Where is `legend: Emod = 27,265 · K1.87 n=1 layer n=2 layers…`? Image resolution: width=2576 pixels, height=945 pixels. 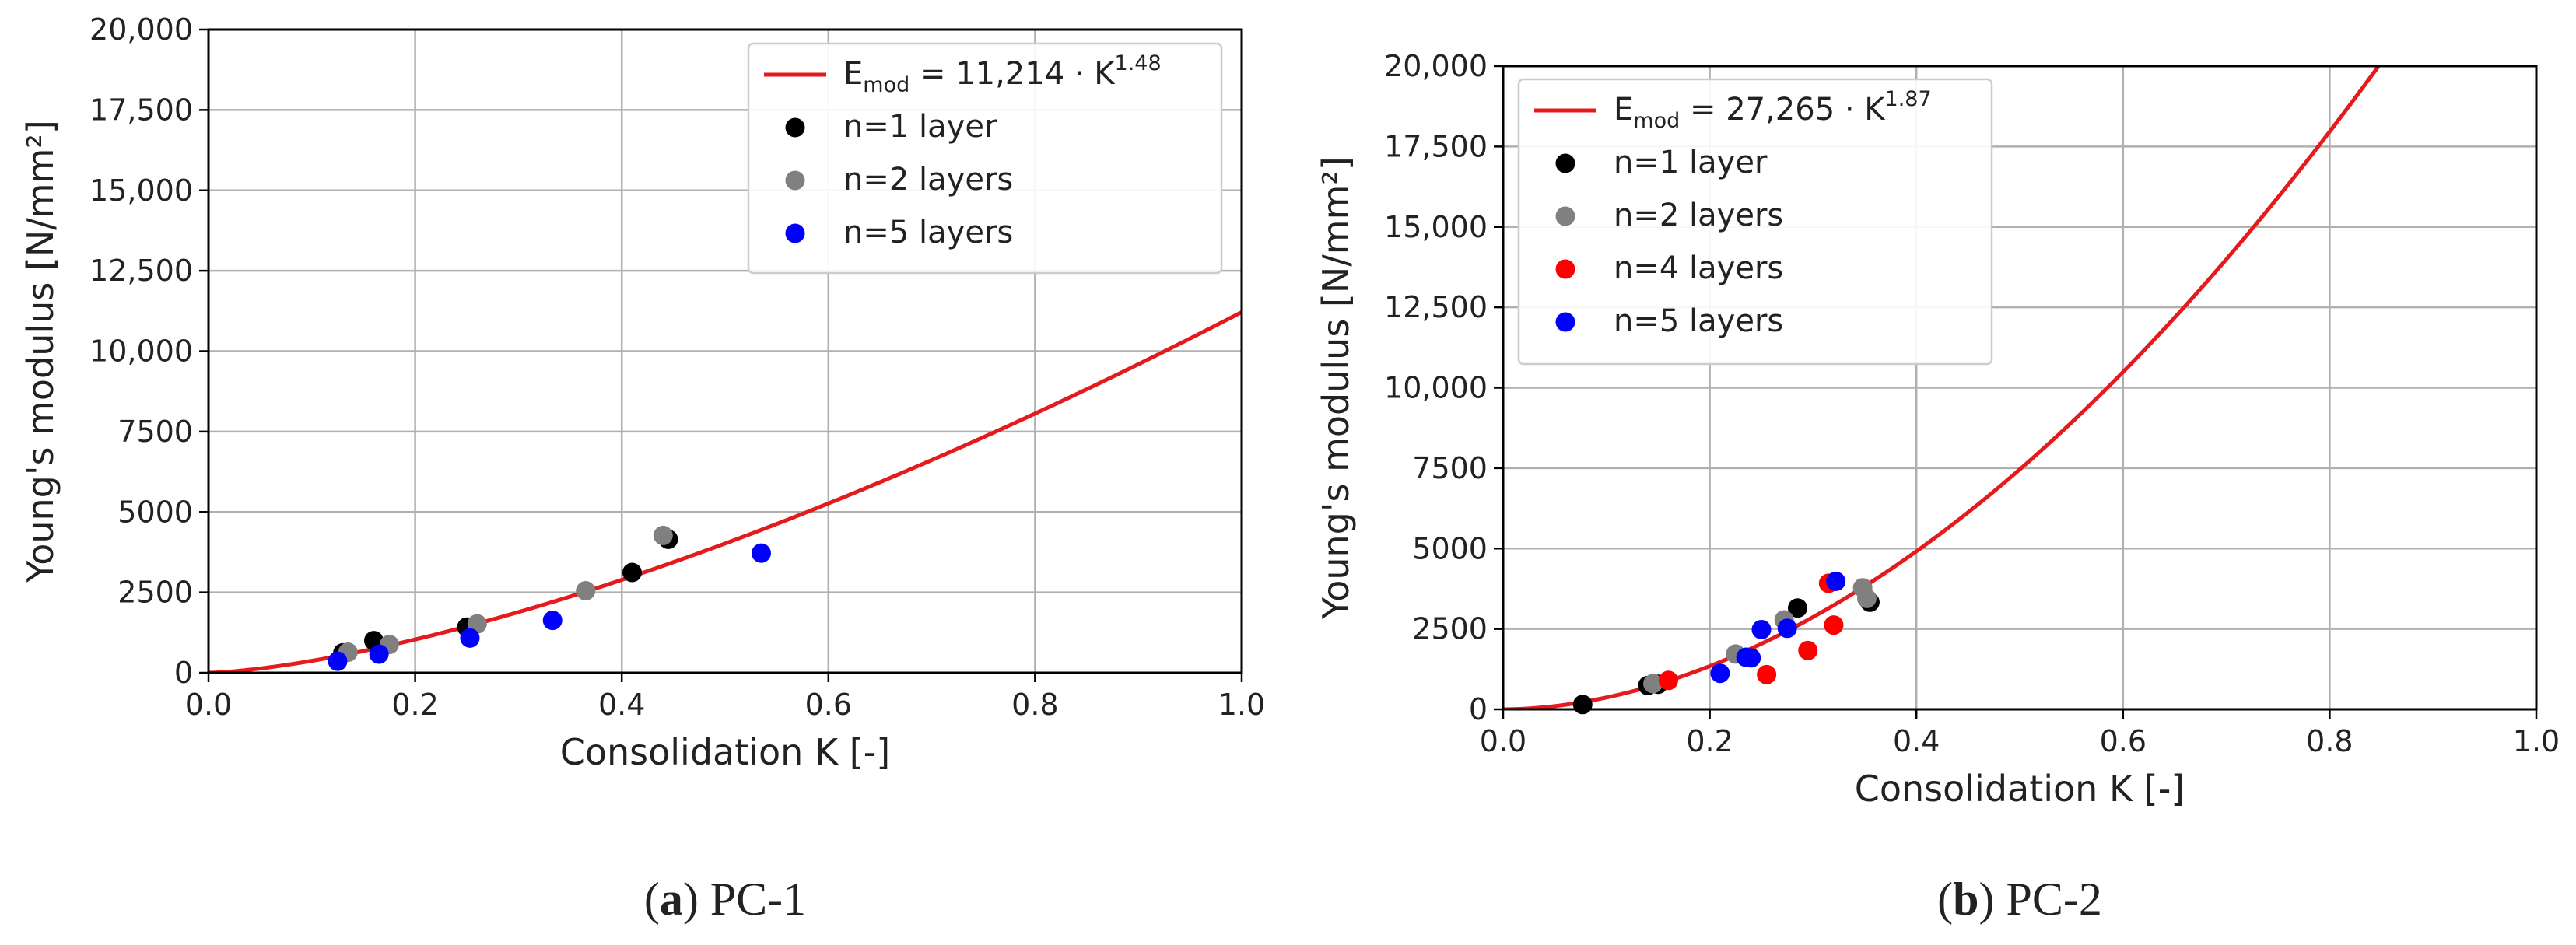 legend: Emod = 27,265 · K1.87 n=1 layer n=2 layers… is located at coordinates (1755, 222).